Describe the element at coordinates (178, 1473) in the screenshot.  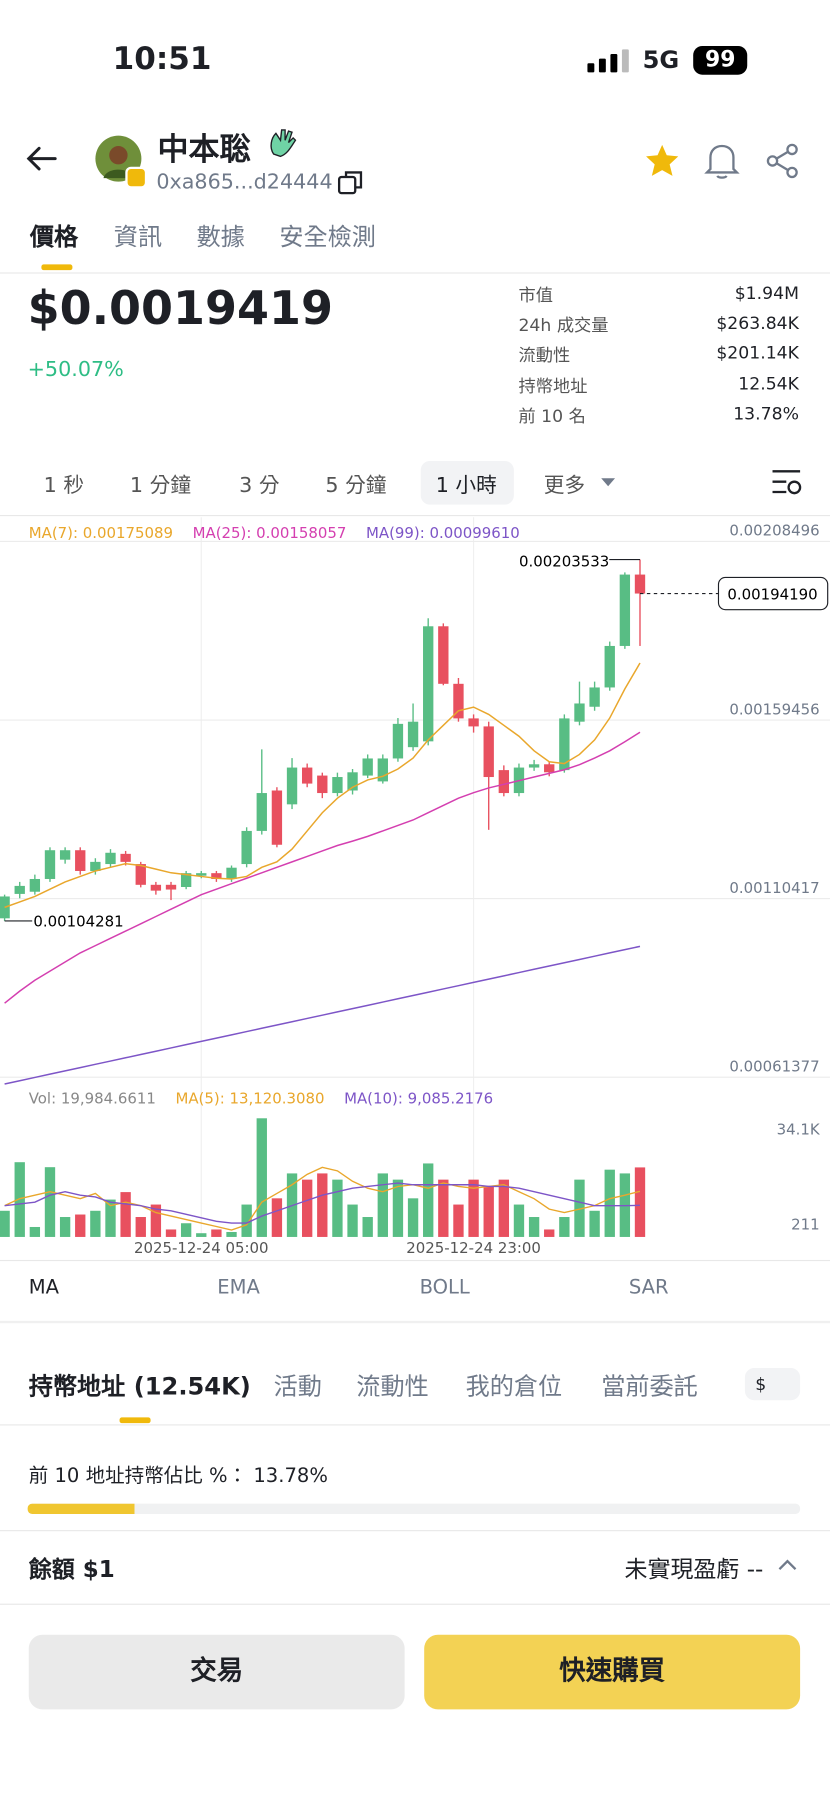
I see `top10-row: 前 10 地址持幣佔比 %： 13.78%` at that location.